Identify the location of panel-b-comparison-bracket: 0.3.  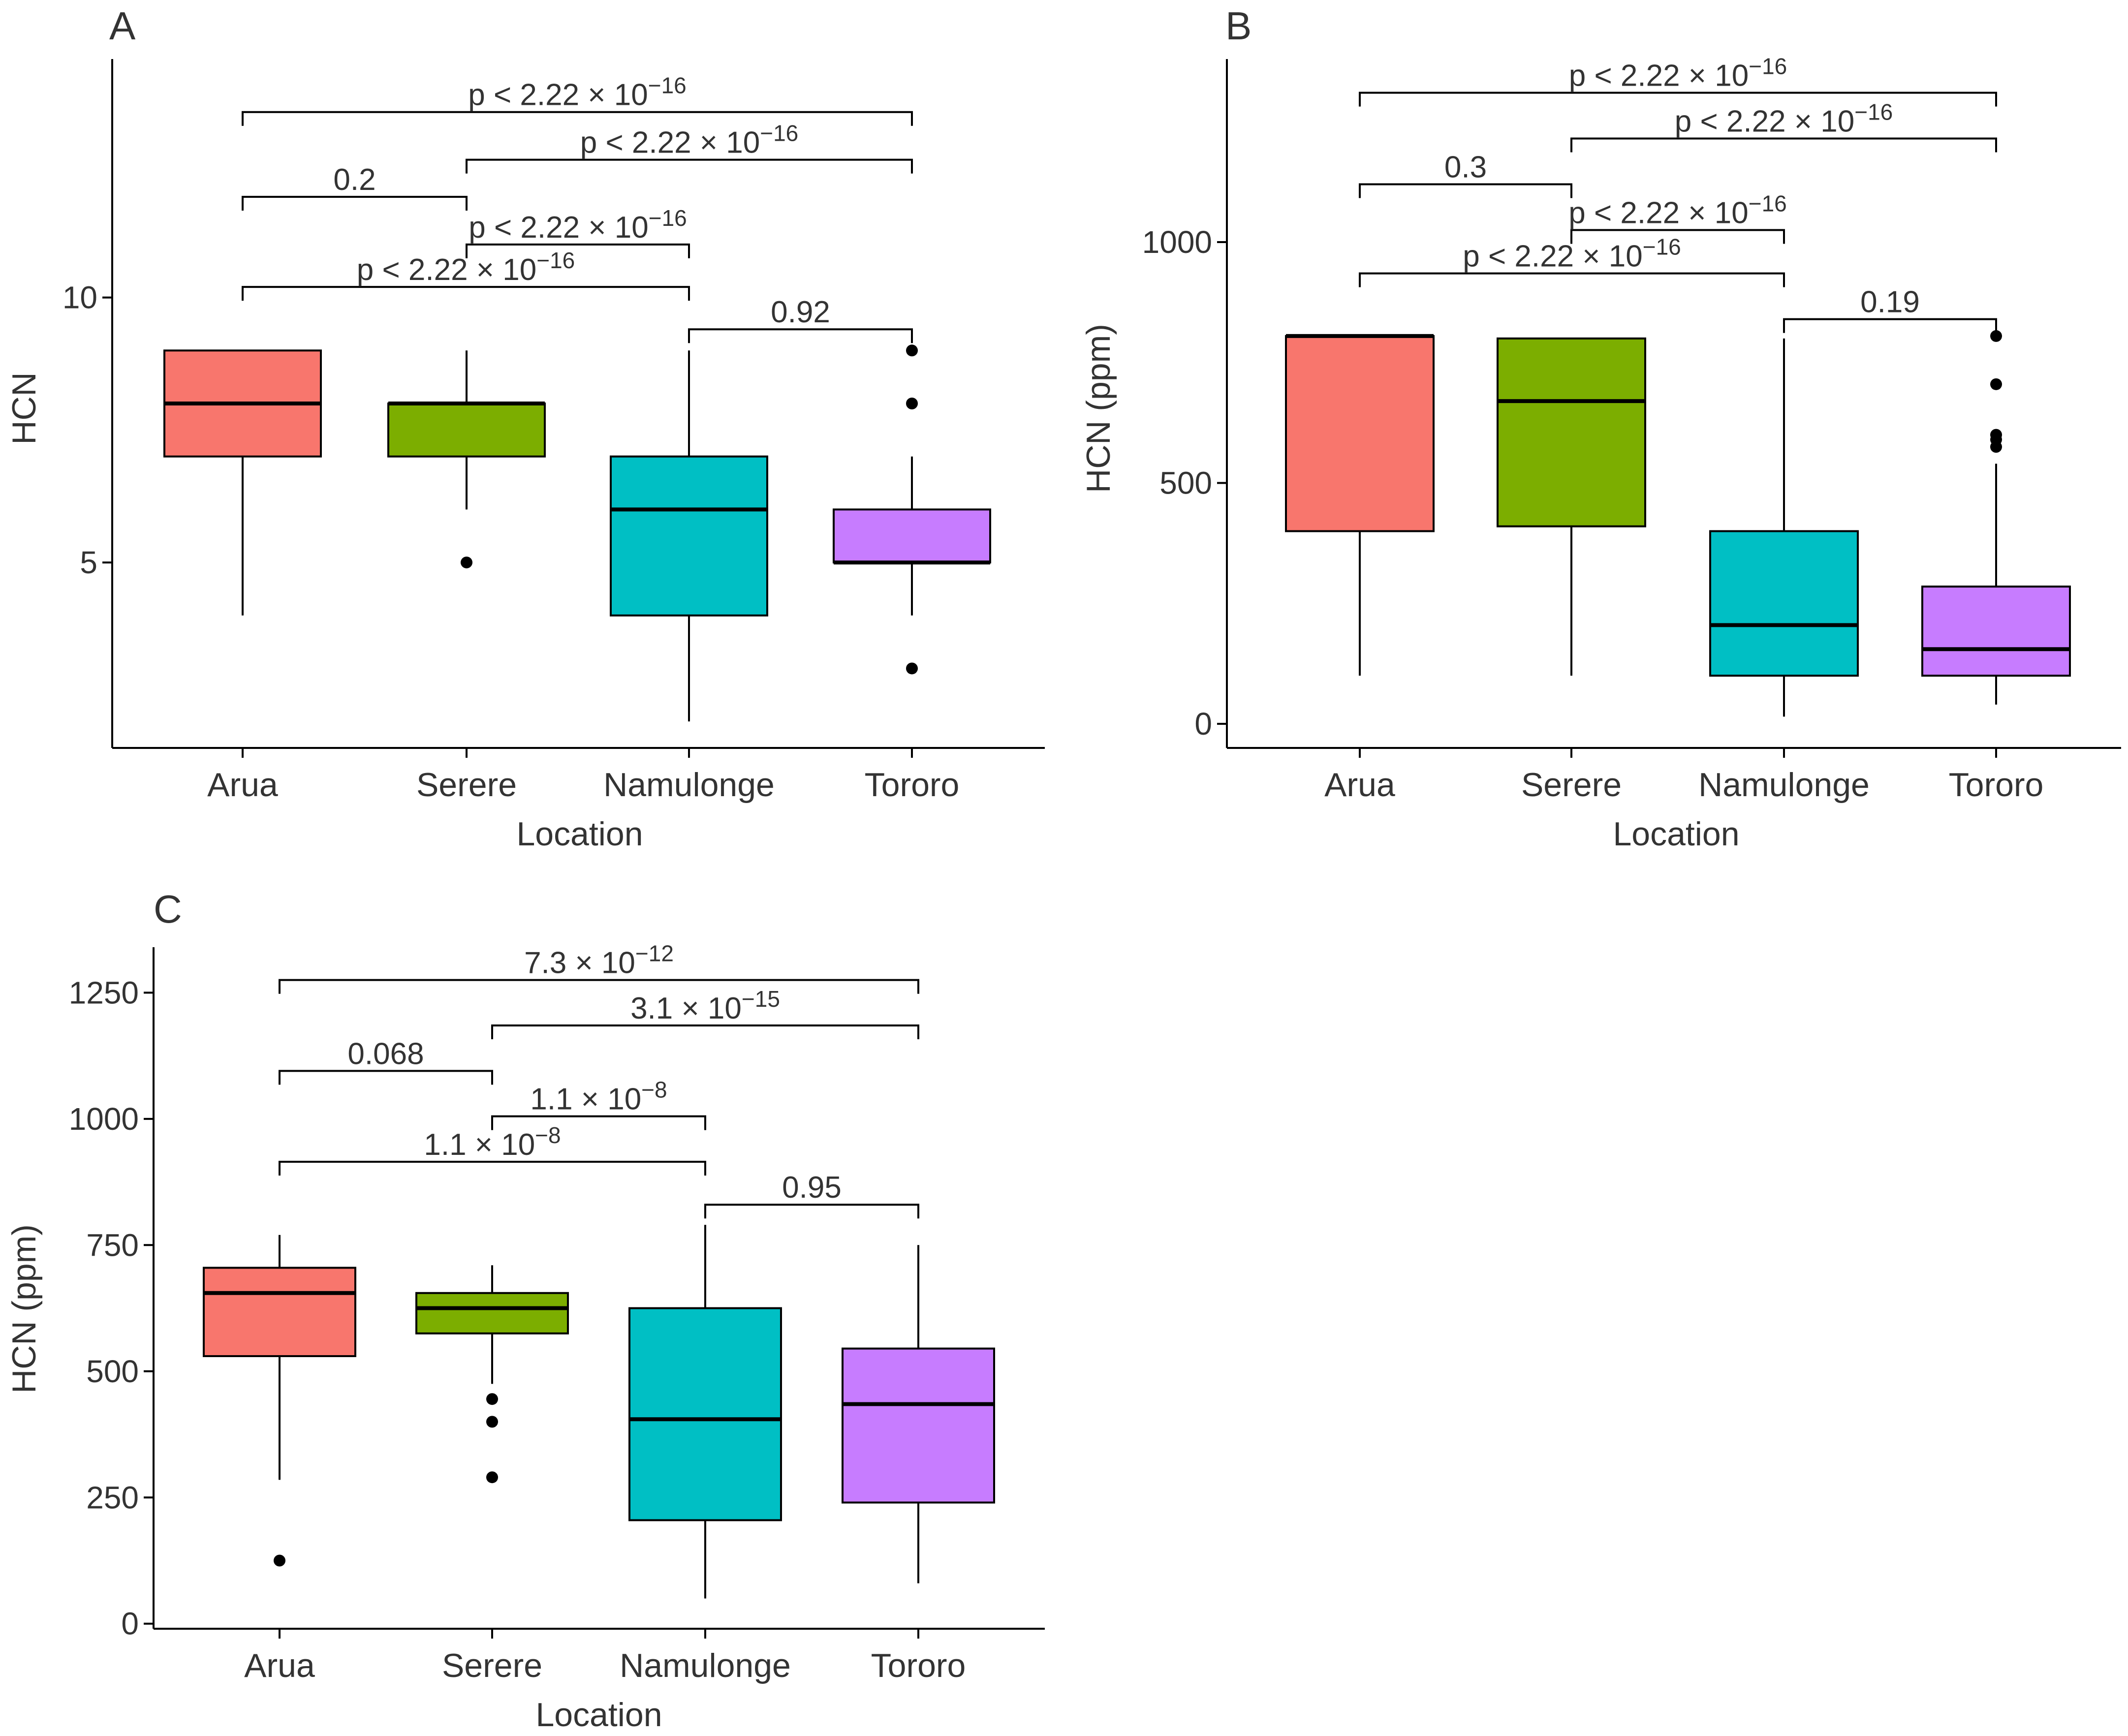
(1465, 174).